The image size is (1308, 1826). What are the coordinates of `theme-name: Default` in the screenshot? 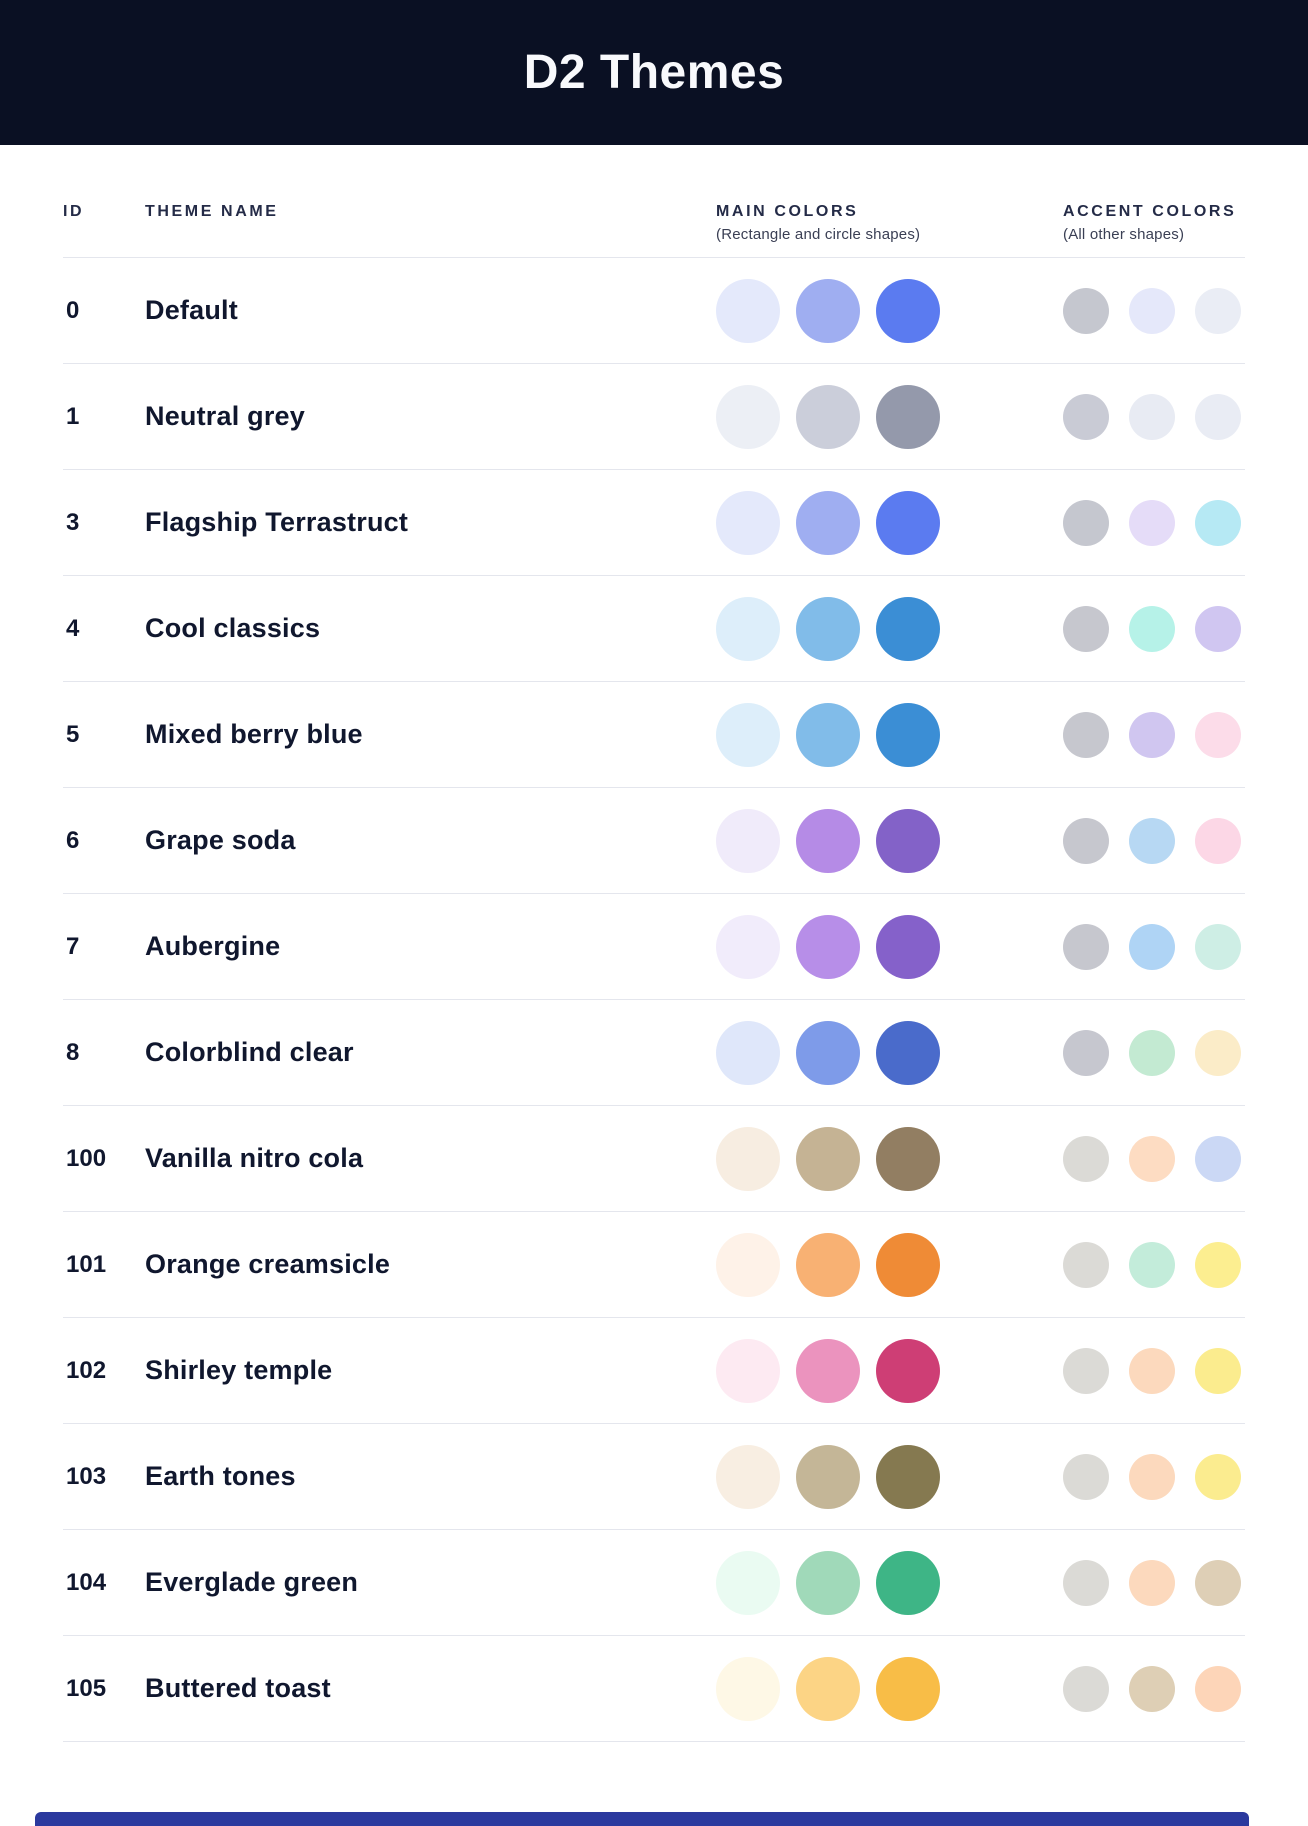 It's located at (191, 310).